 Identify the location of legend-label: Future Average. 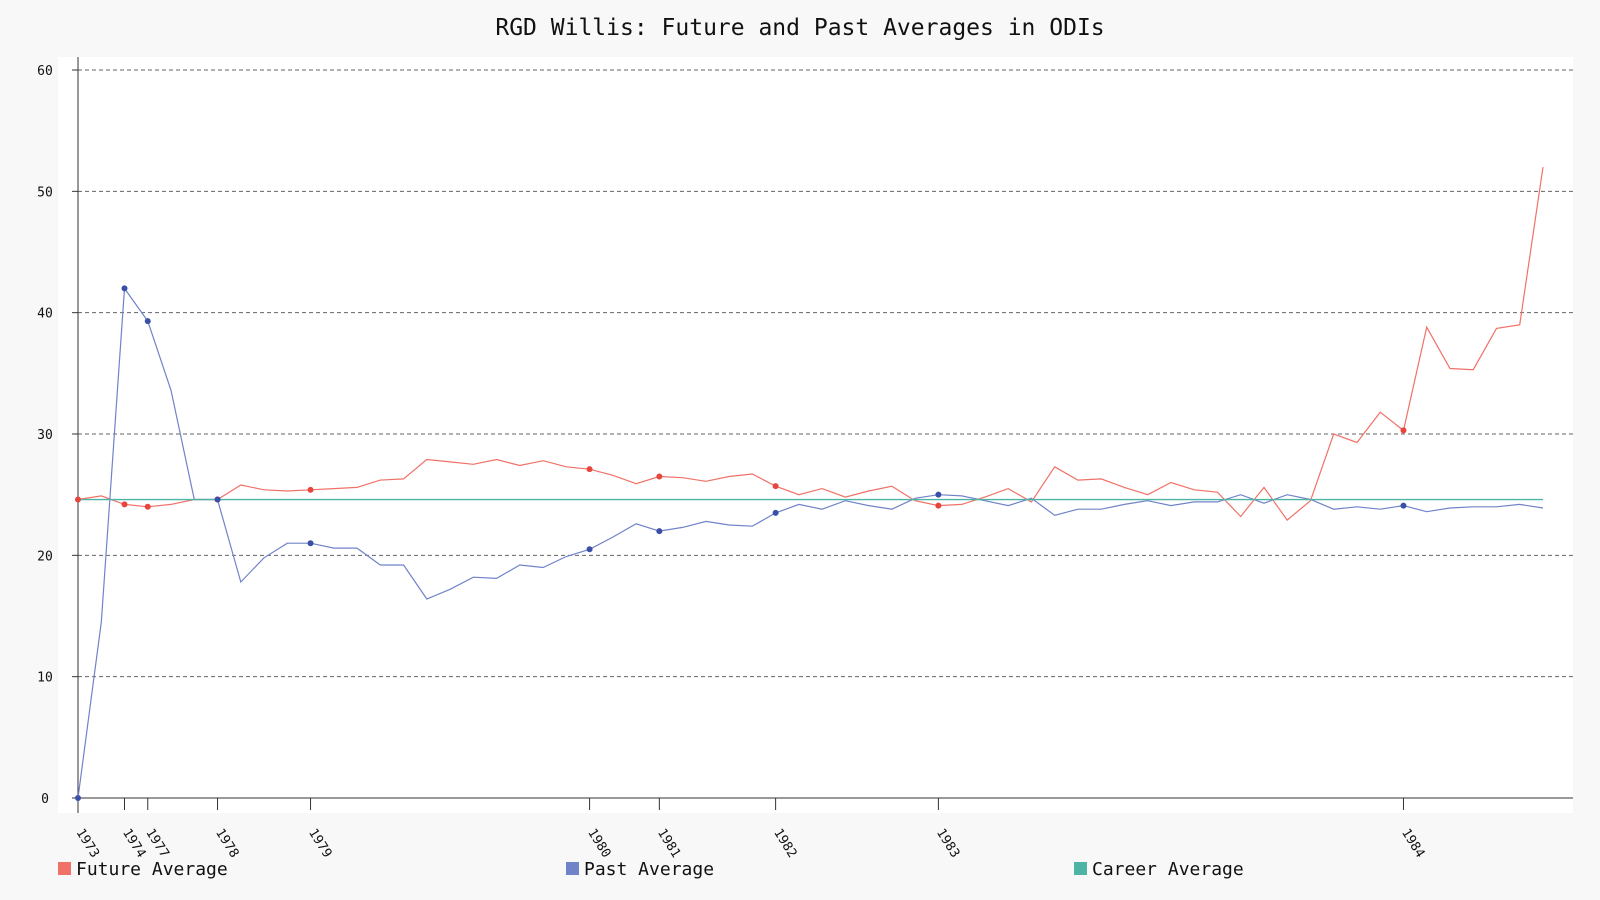
(152, 869).